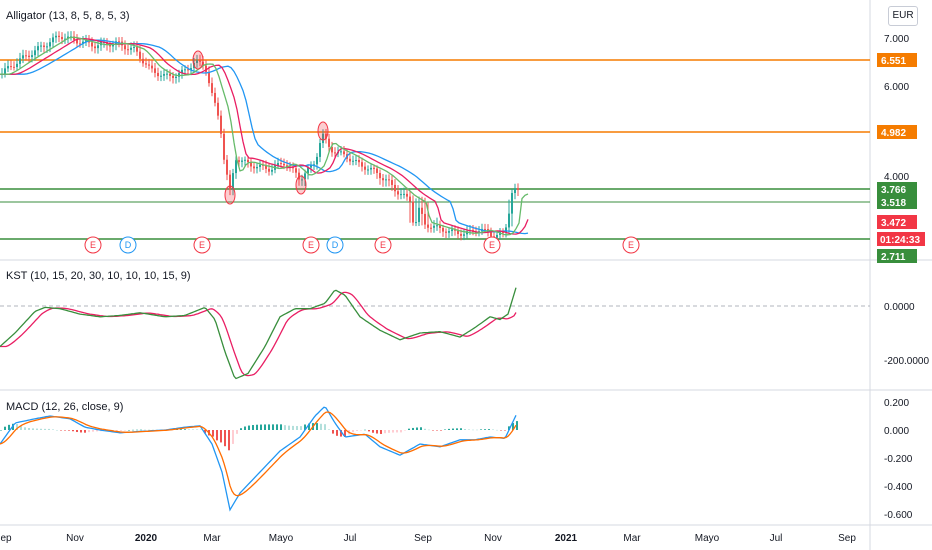 The width and height of the screenshot is (932, 550). What do you see at coordinates (98, 276) in the screenshot?
I see `kst-pane-title: KST (10, 15, 20, 30, 10, 10, 10, 15, 9)` at bounding box center [98, 276].